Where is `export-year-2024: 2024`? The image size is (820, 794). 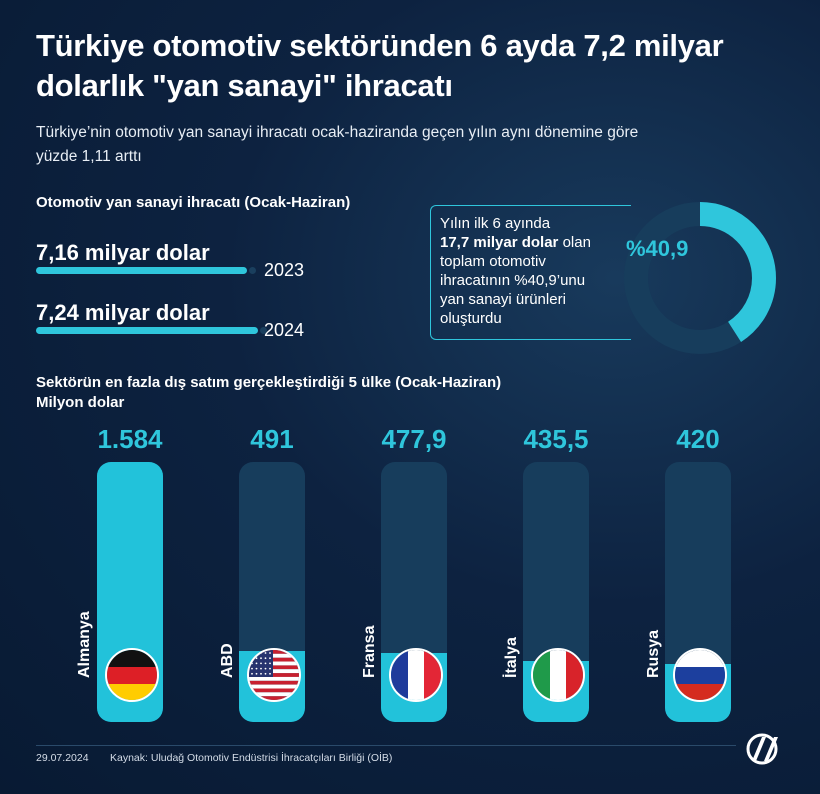
export-year-2024: 2024 is located at coordinates (284, 330).